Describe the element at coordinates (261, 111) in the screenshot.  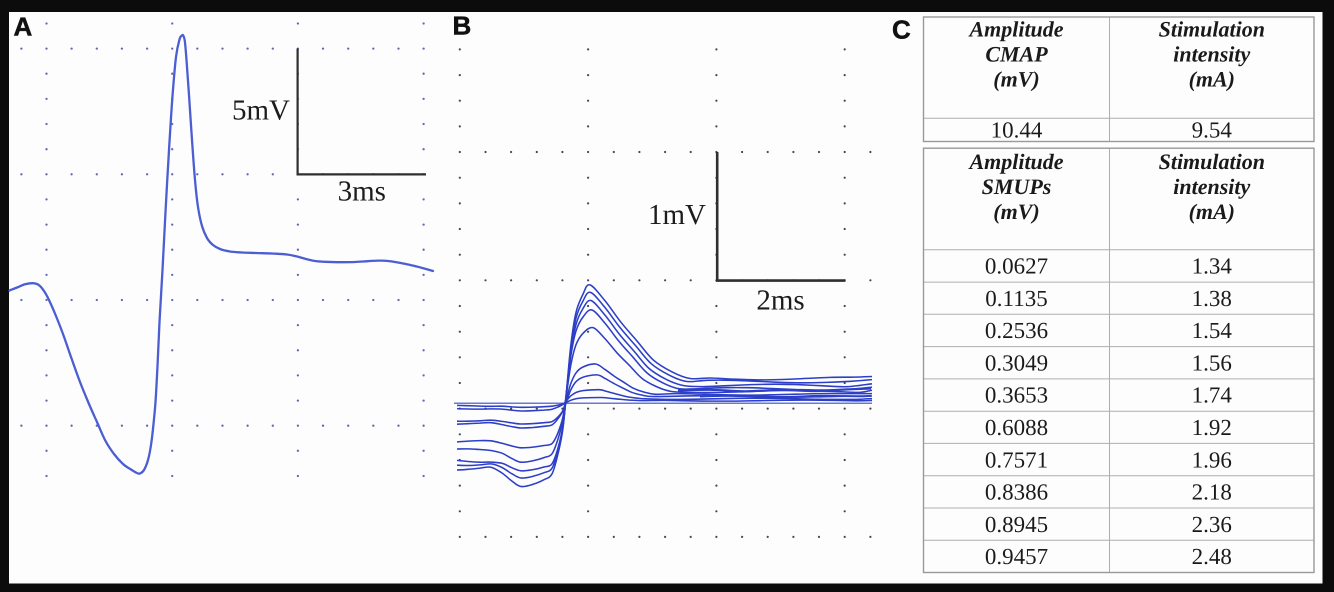
I see `svg-text: 5mV` at that location.